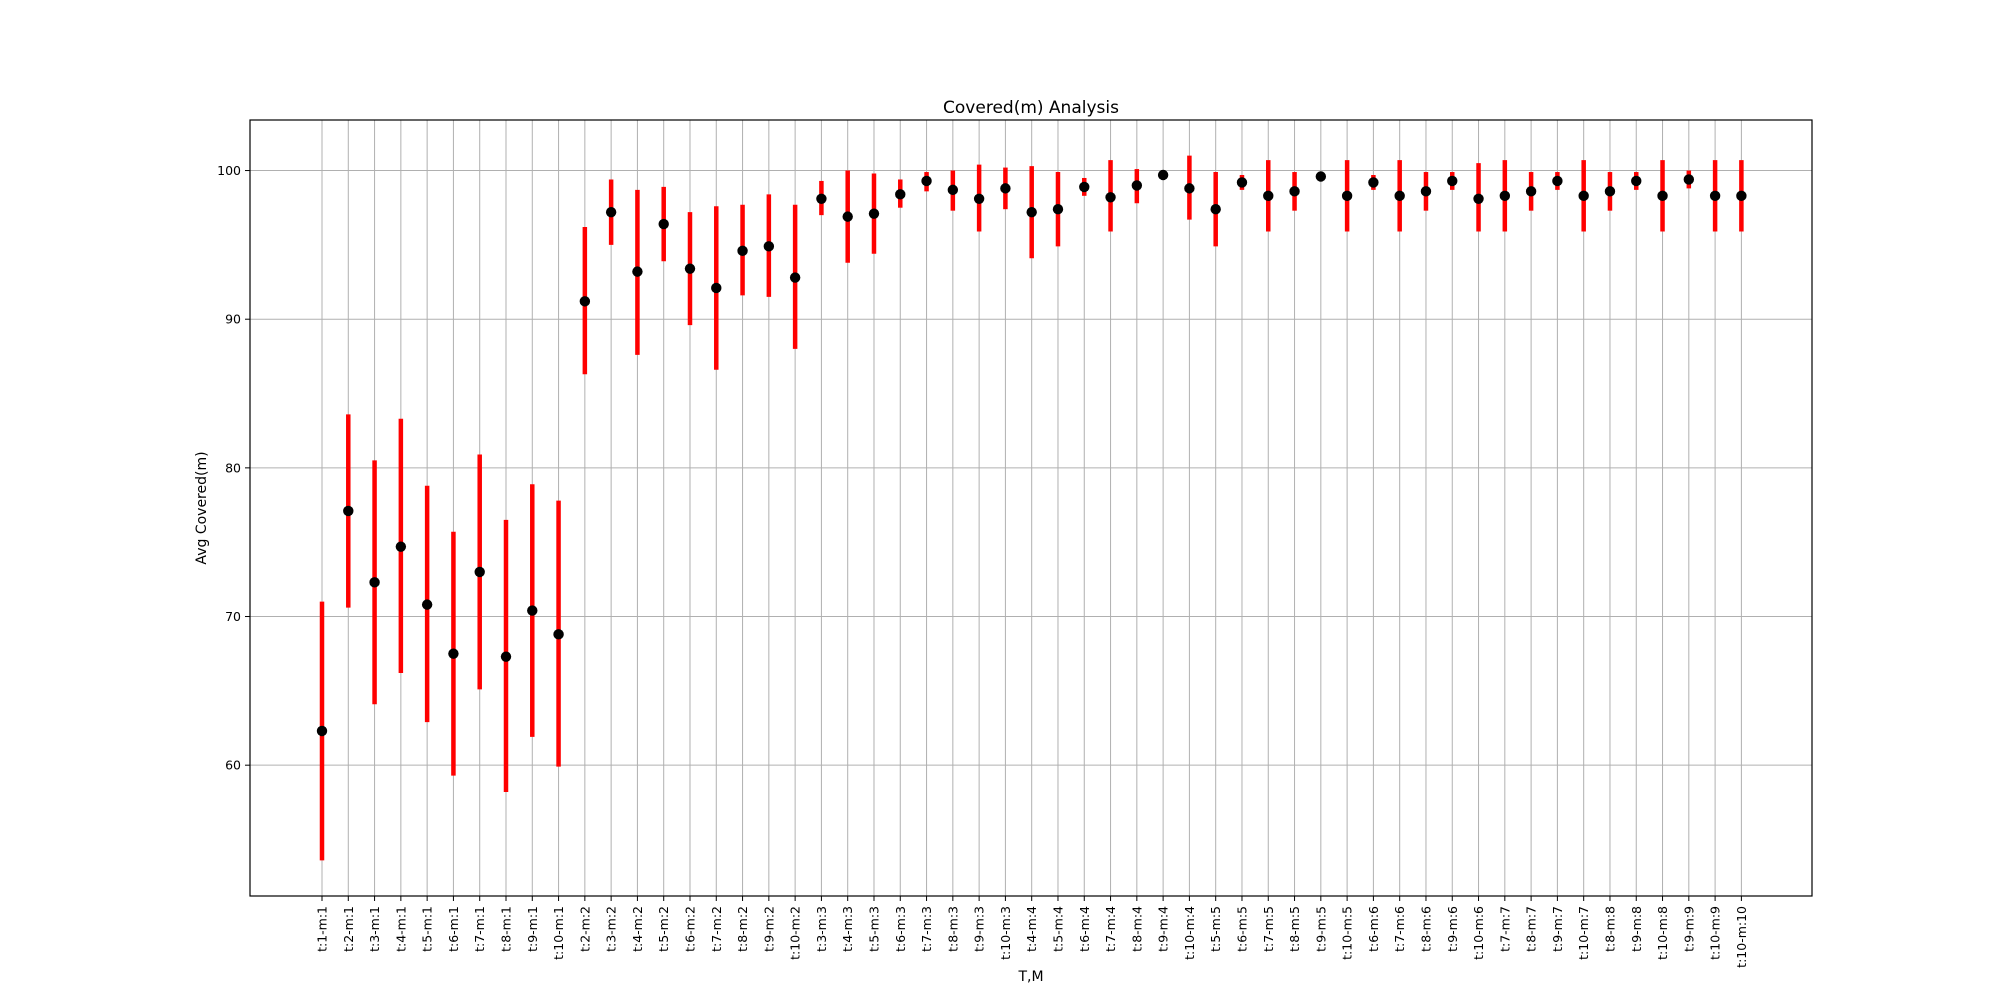 This screenshot has width=2000, height=1000. What do you see at coordinates (873, 929) in the screenshot?
I see `x-tick-label: t:5-m:3` at bounding box center [873, 929].